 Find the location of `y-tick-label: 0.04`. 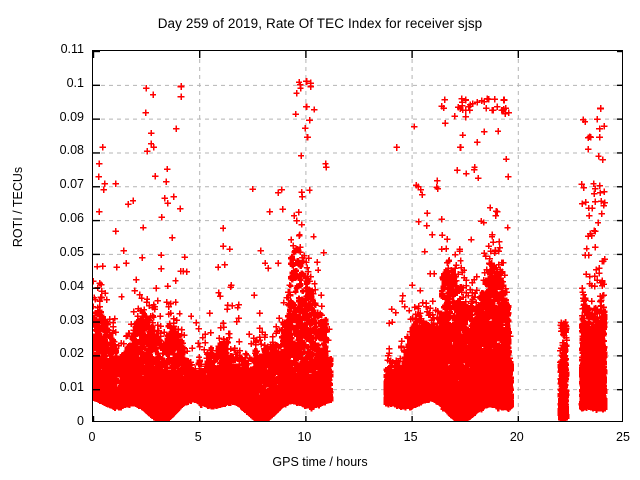

y-tick-label: 0.04 is located at coordinates (49, 286).